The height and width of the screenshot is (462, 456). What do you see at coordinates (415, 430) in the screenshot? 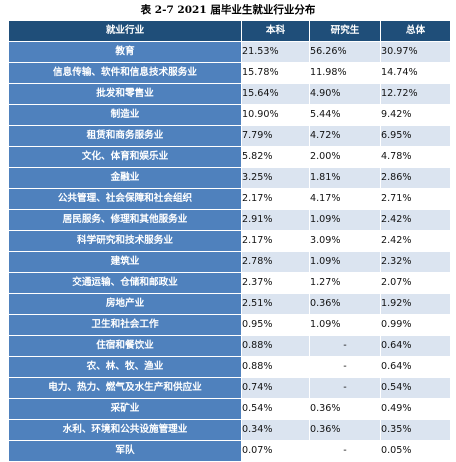
I see `overall-cell: 0.35%` at bounding box center [415, 430].